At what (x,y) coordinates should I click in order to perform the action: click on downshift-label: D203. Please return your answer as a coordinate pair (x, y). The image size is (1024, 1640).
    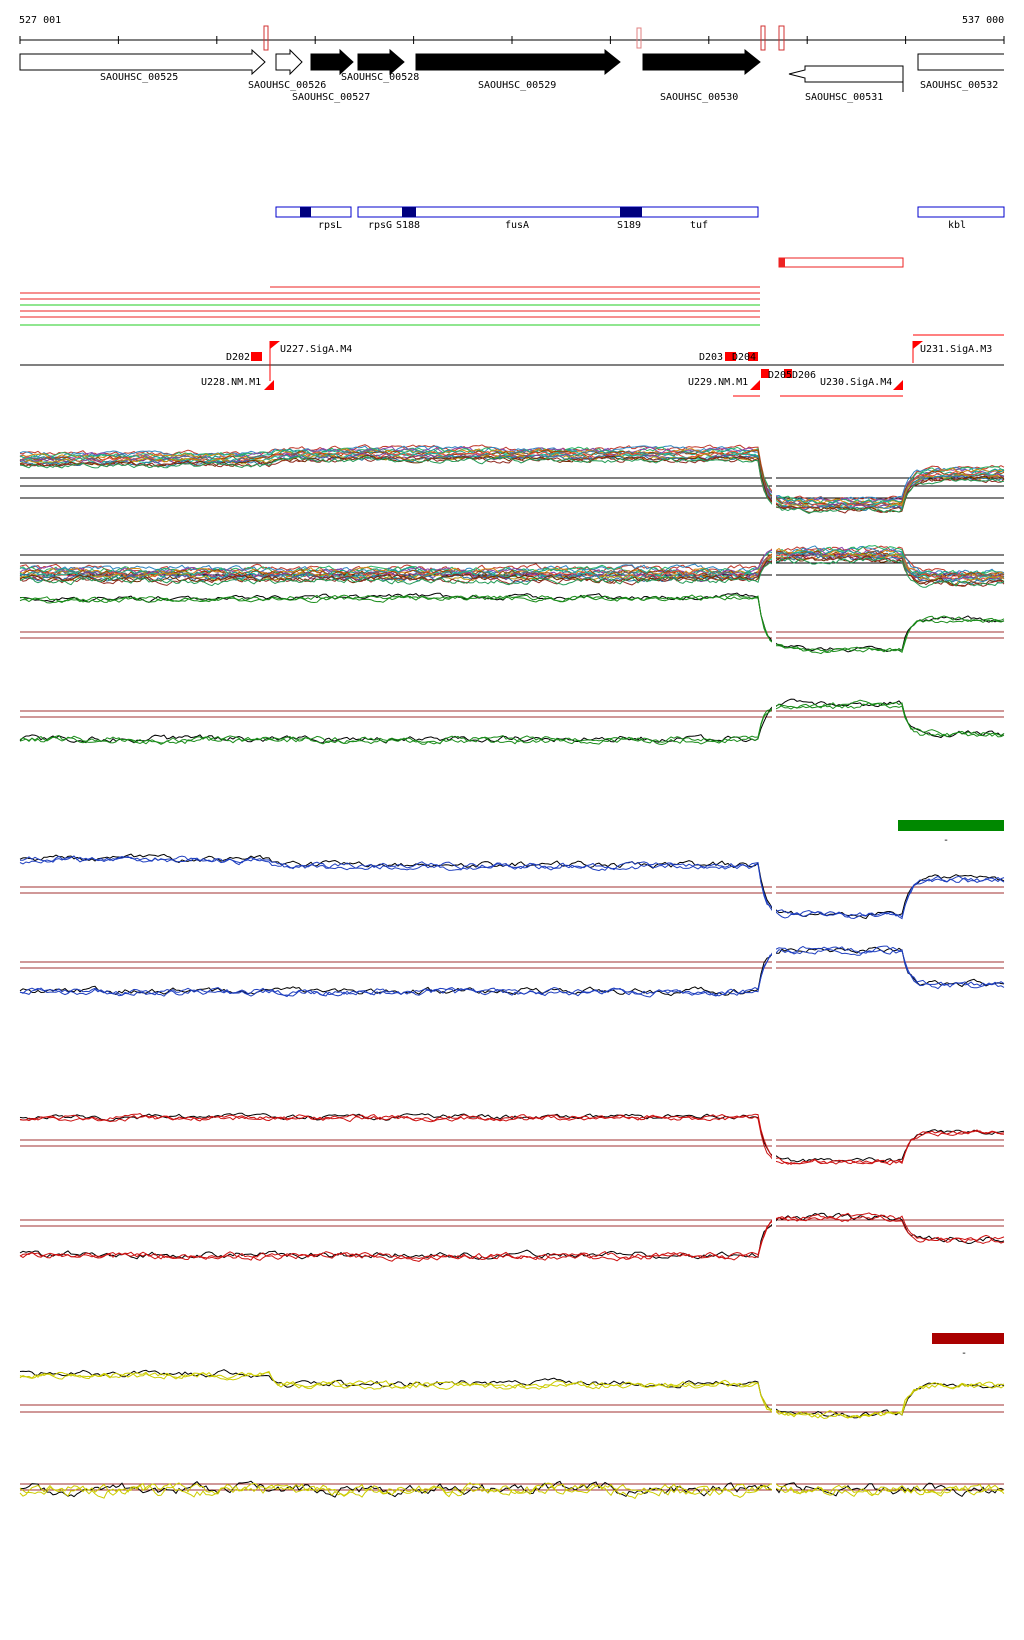
    Looking at the image, I should click on (711, 357).